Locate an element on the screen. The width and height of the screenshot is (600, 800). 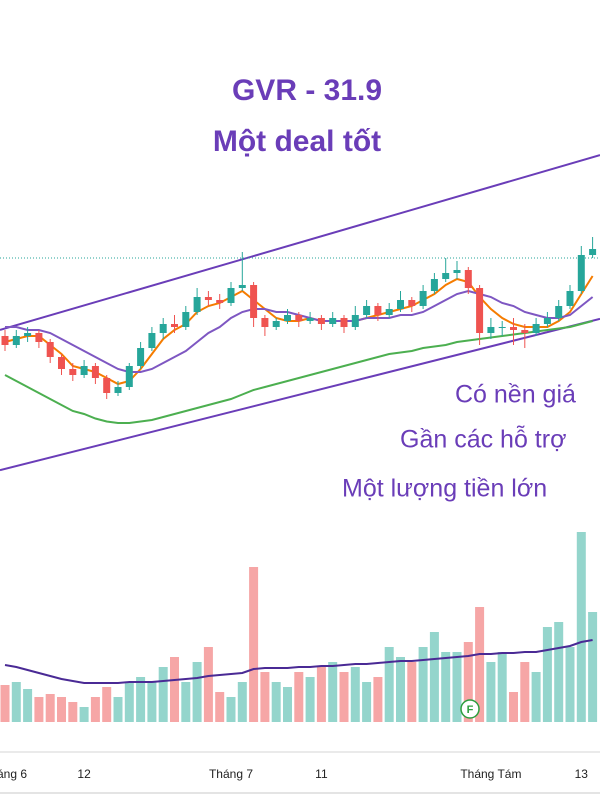
chart-subtitle: Một deal tốt is located at coordinates (297, 141).